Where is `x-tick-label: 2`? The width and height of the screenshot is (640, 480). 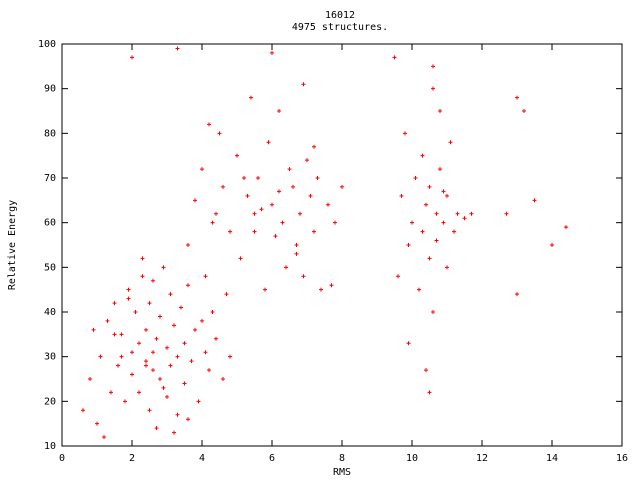 x-tick-label: 2 is located at coordinates (132, 458).